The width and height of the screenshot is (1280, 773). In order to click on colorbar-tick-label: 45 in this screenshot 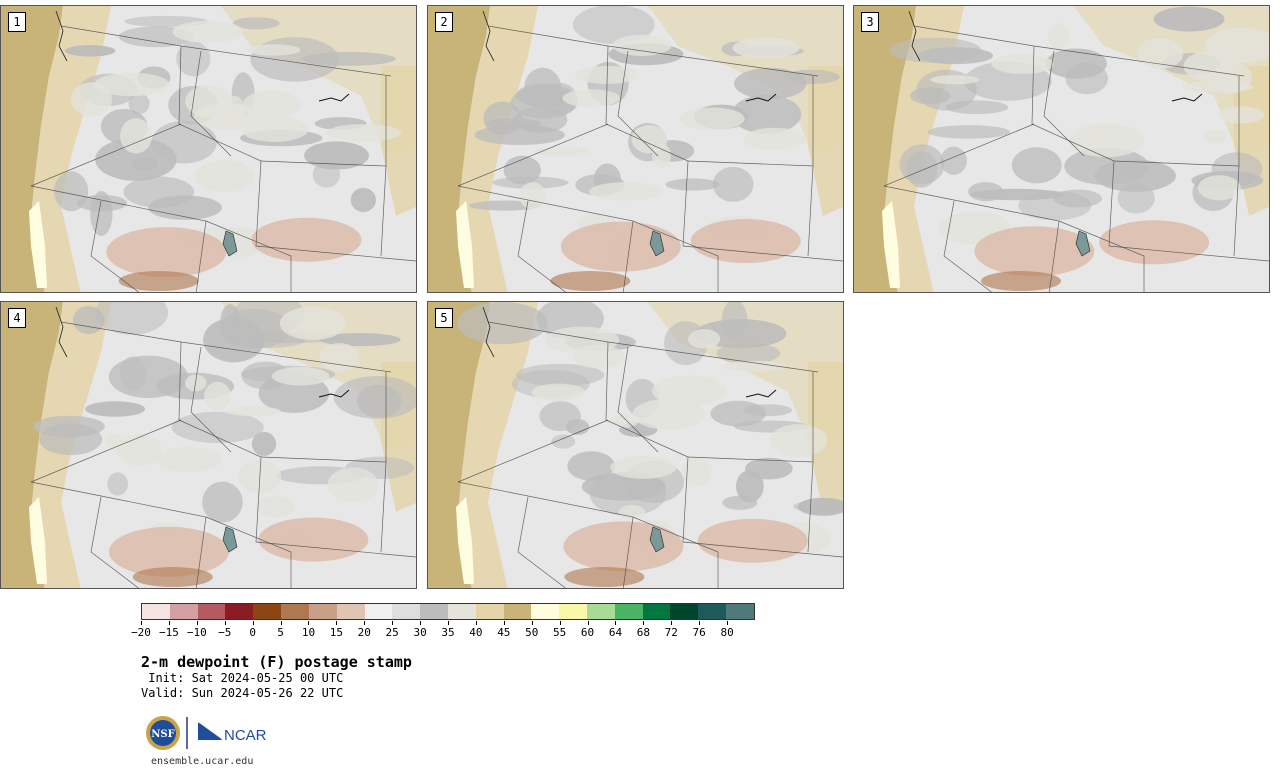, I will do `click(504, 632)`.